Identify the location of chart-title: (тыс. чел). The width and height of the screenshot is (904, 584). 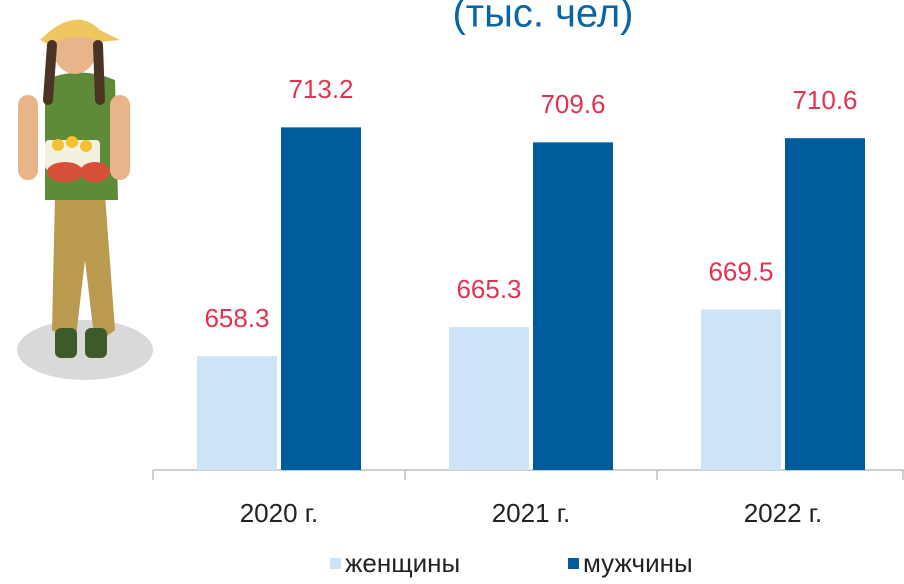
(542, 18).